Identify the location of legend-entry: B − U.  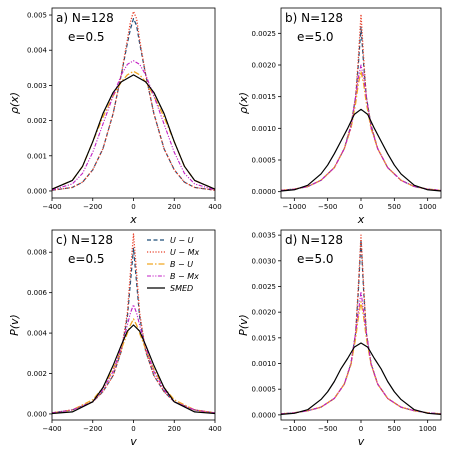
(181, 264).